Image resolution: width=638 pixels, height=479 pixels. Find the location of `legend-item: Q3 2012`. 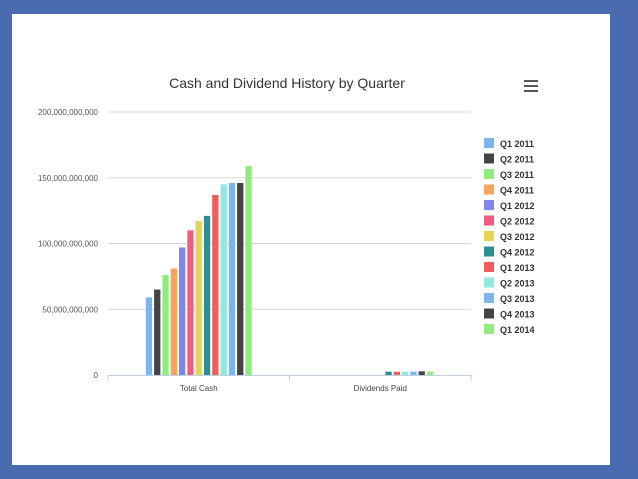

legend-item: Q3 2012 is located at coordinates (509, 236).